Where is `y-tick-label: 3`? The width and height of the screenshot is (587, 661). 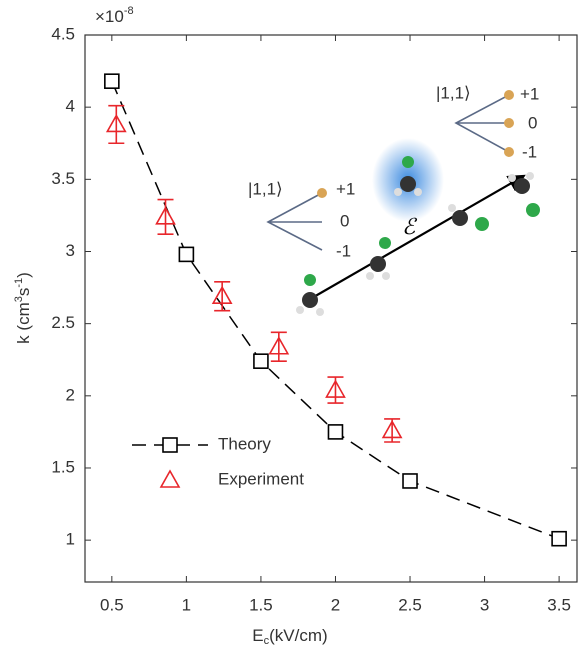 y-tick-label: 3 is located at coordinates (70, 250).